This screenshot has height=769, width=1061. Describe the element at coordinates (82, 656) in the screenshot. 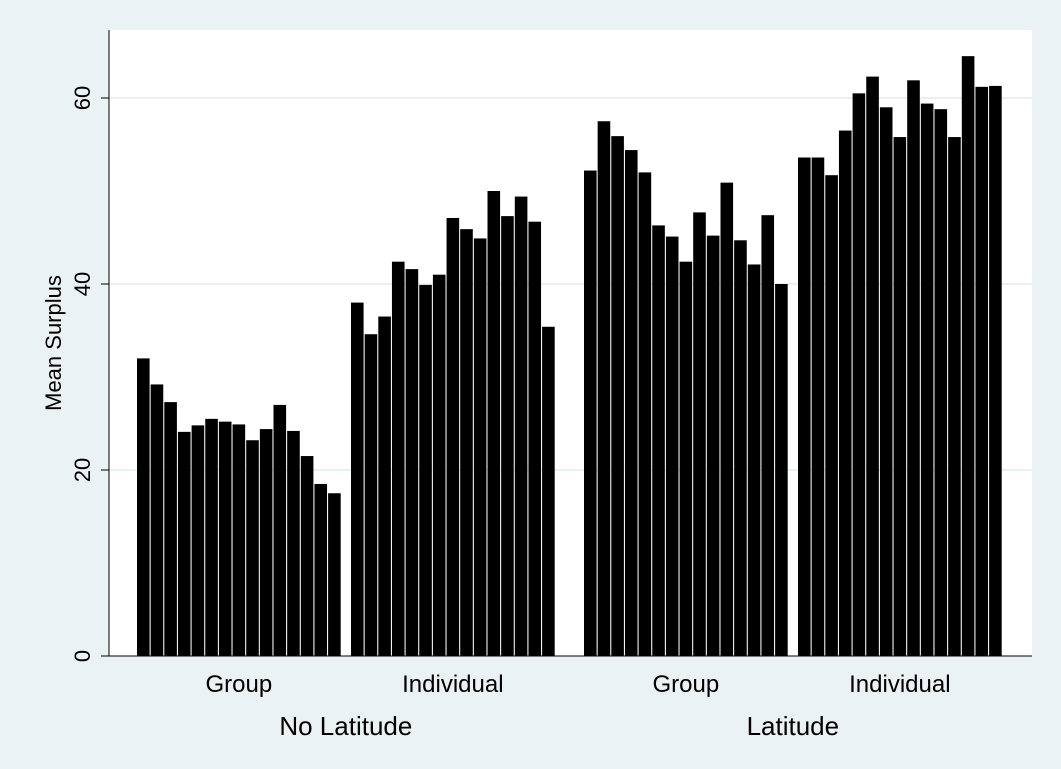

I see `y-tick-label: 0` at that location.